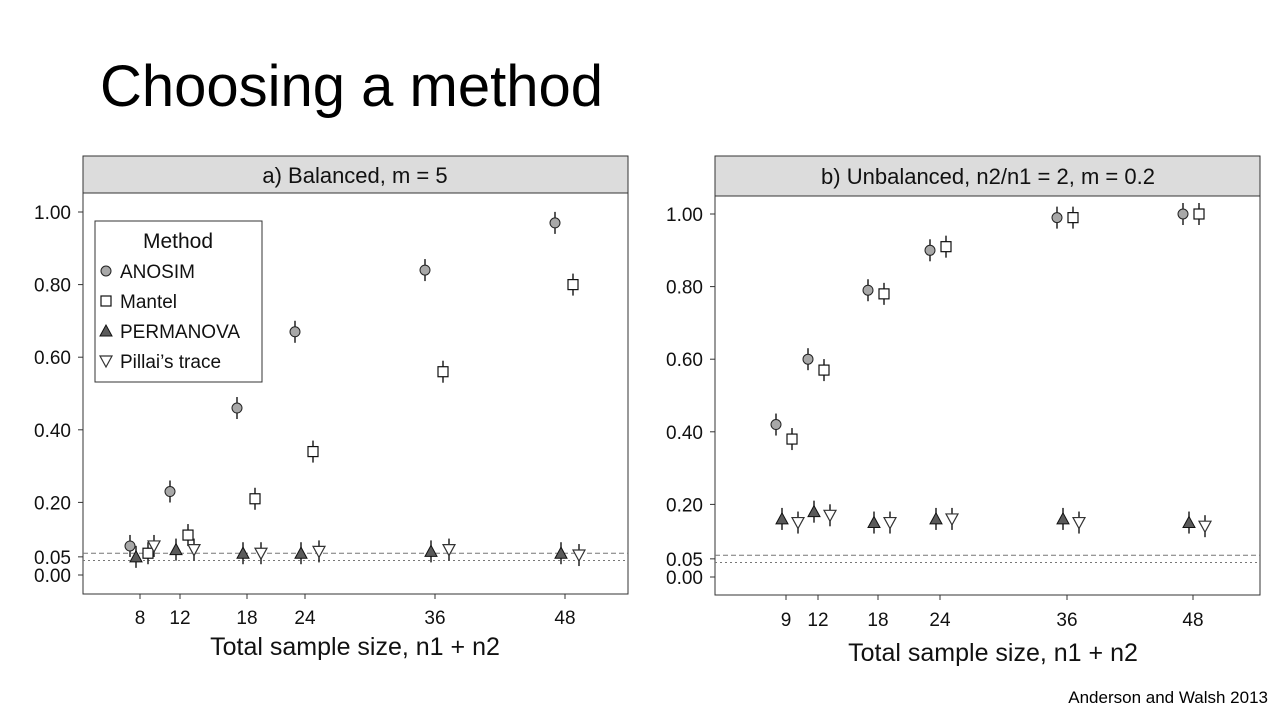 This screenshot has width=1280, height=720. Describe the element at coordinates (52, 358) in the screenshot. I see `panel-a-y-tick-label: 0.60` at that location.